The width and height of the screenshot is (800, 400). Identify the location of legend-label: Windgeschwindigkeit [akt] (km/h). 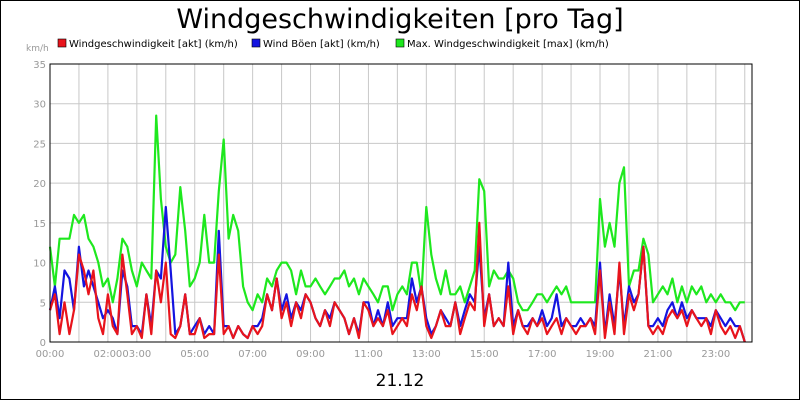
(153, 44).